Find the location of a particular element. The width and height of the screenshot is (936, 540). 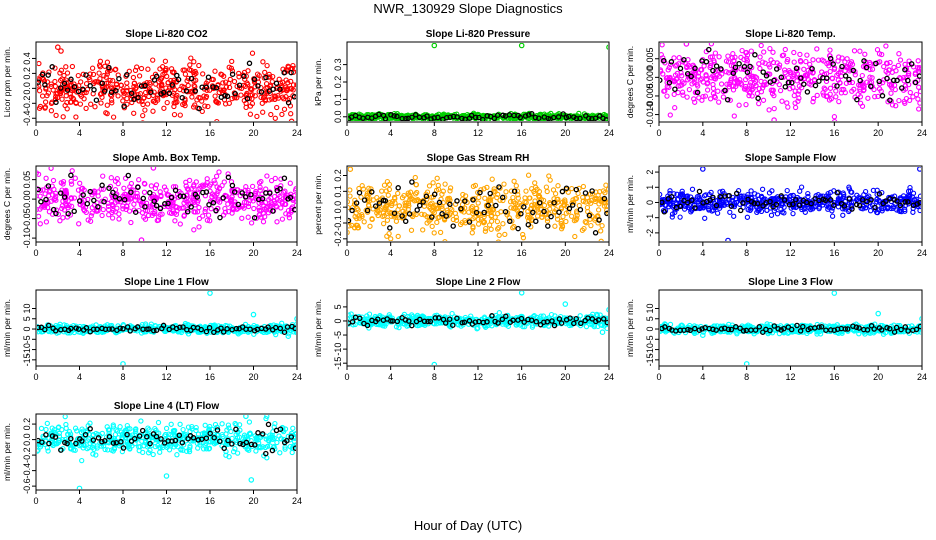

y-tick-label: -5 is located at coordinates (338, 335).